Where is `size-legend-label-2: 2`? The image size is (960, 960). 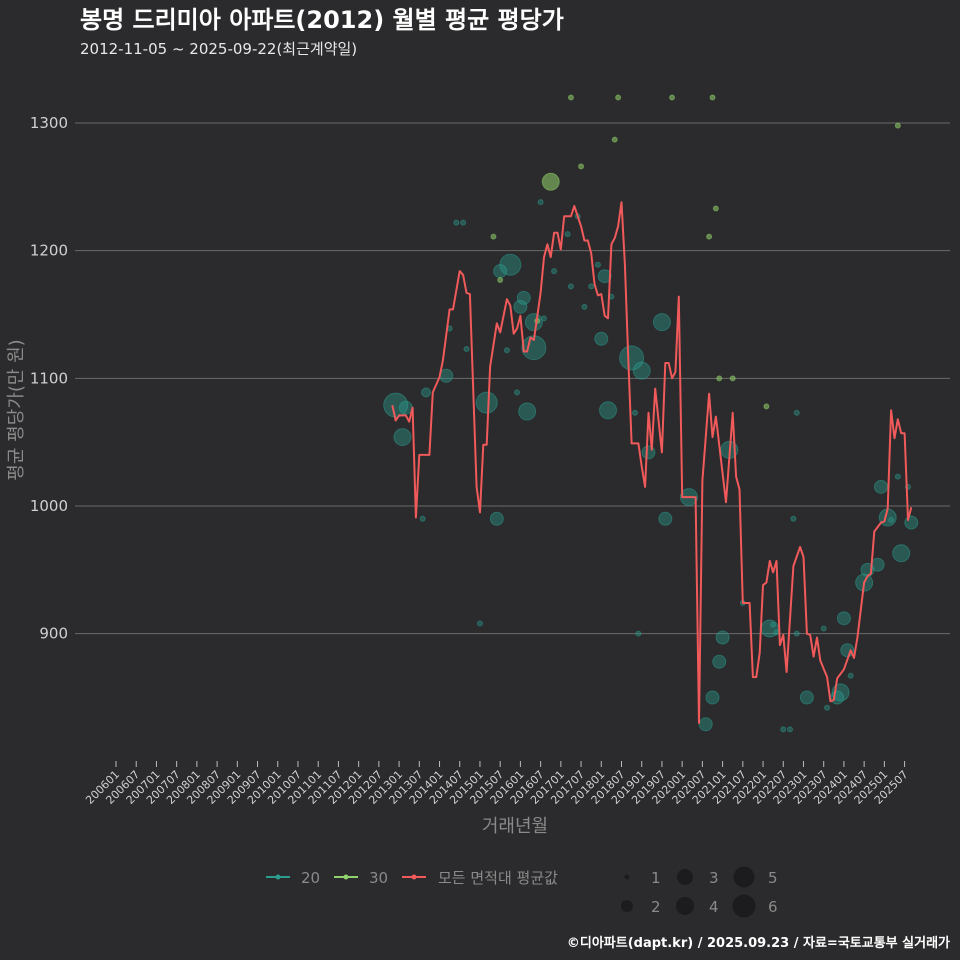 size-legend-label-2: 2 is located at coordinates (656, 907).